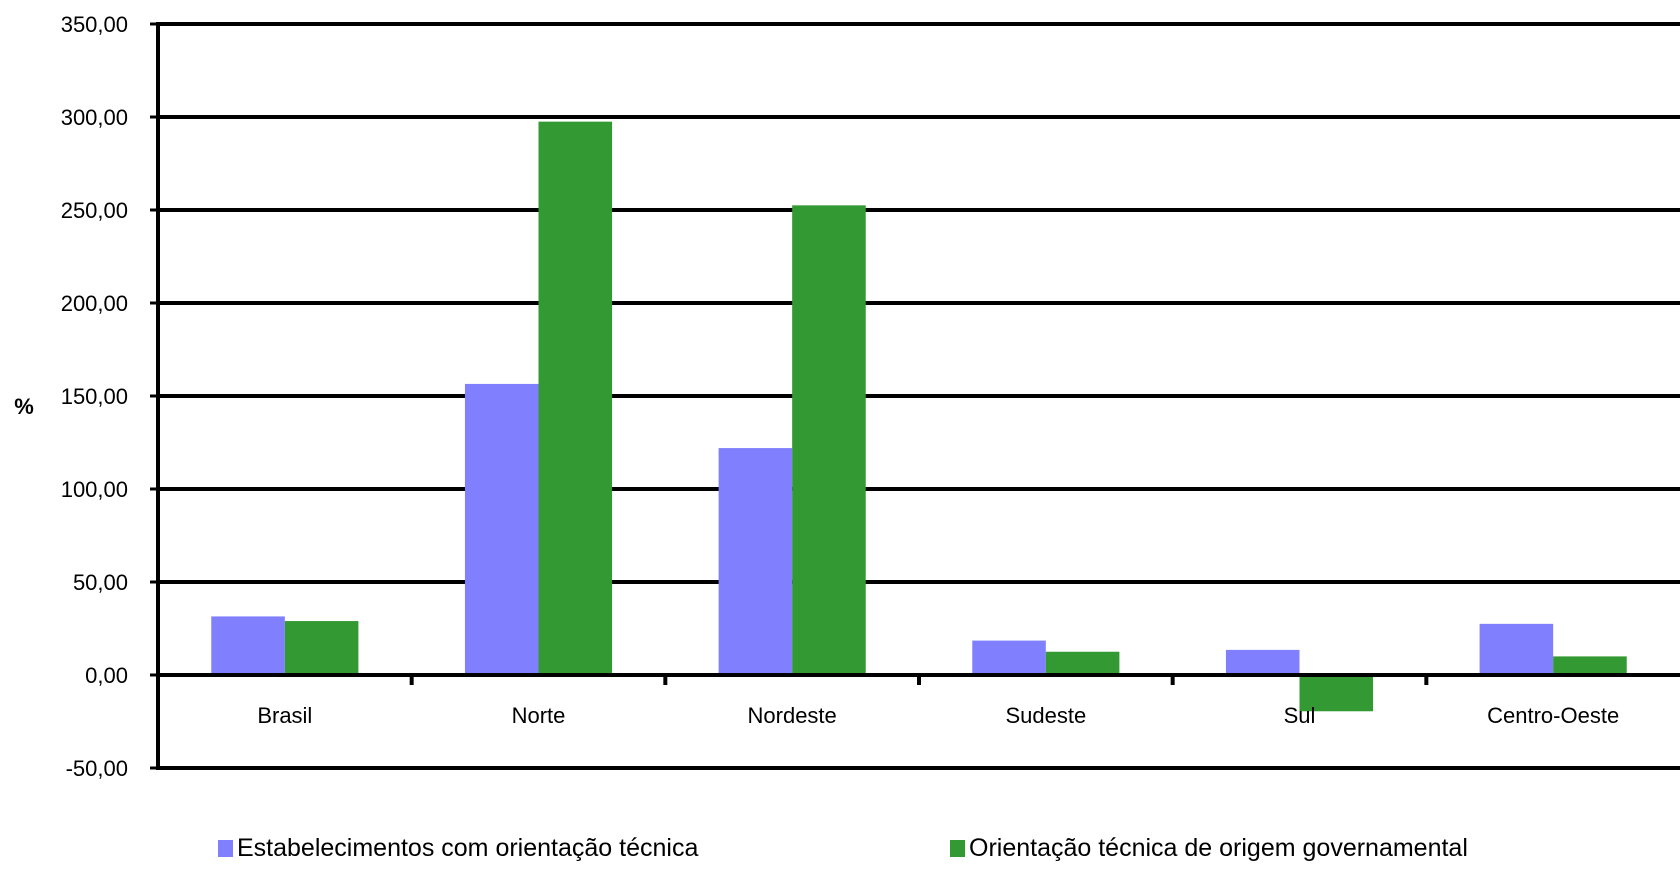  Describe the element at coordinates (94, 210) in the screenshot. I see `y-tick-label: 250,00` at that location.